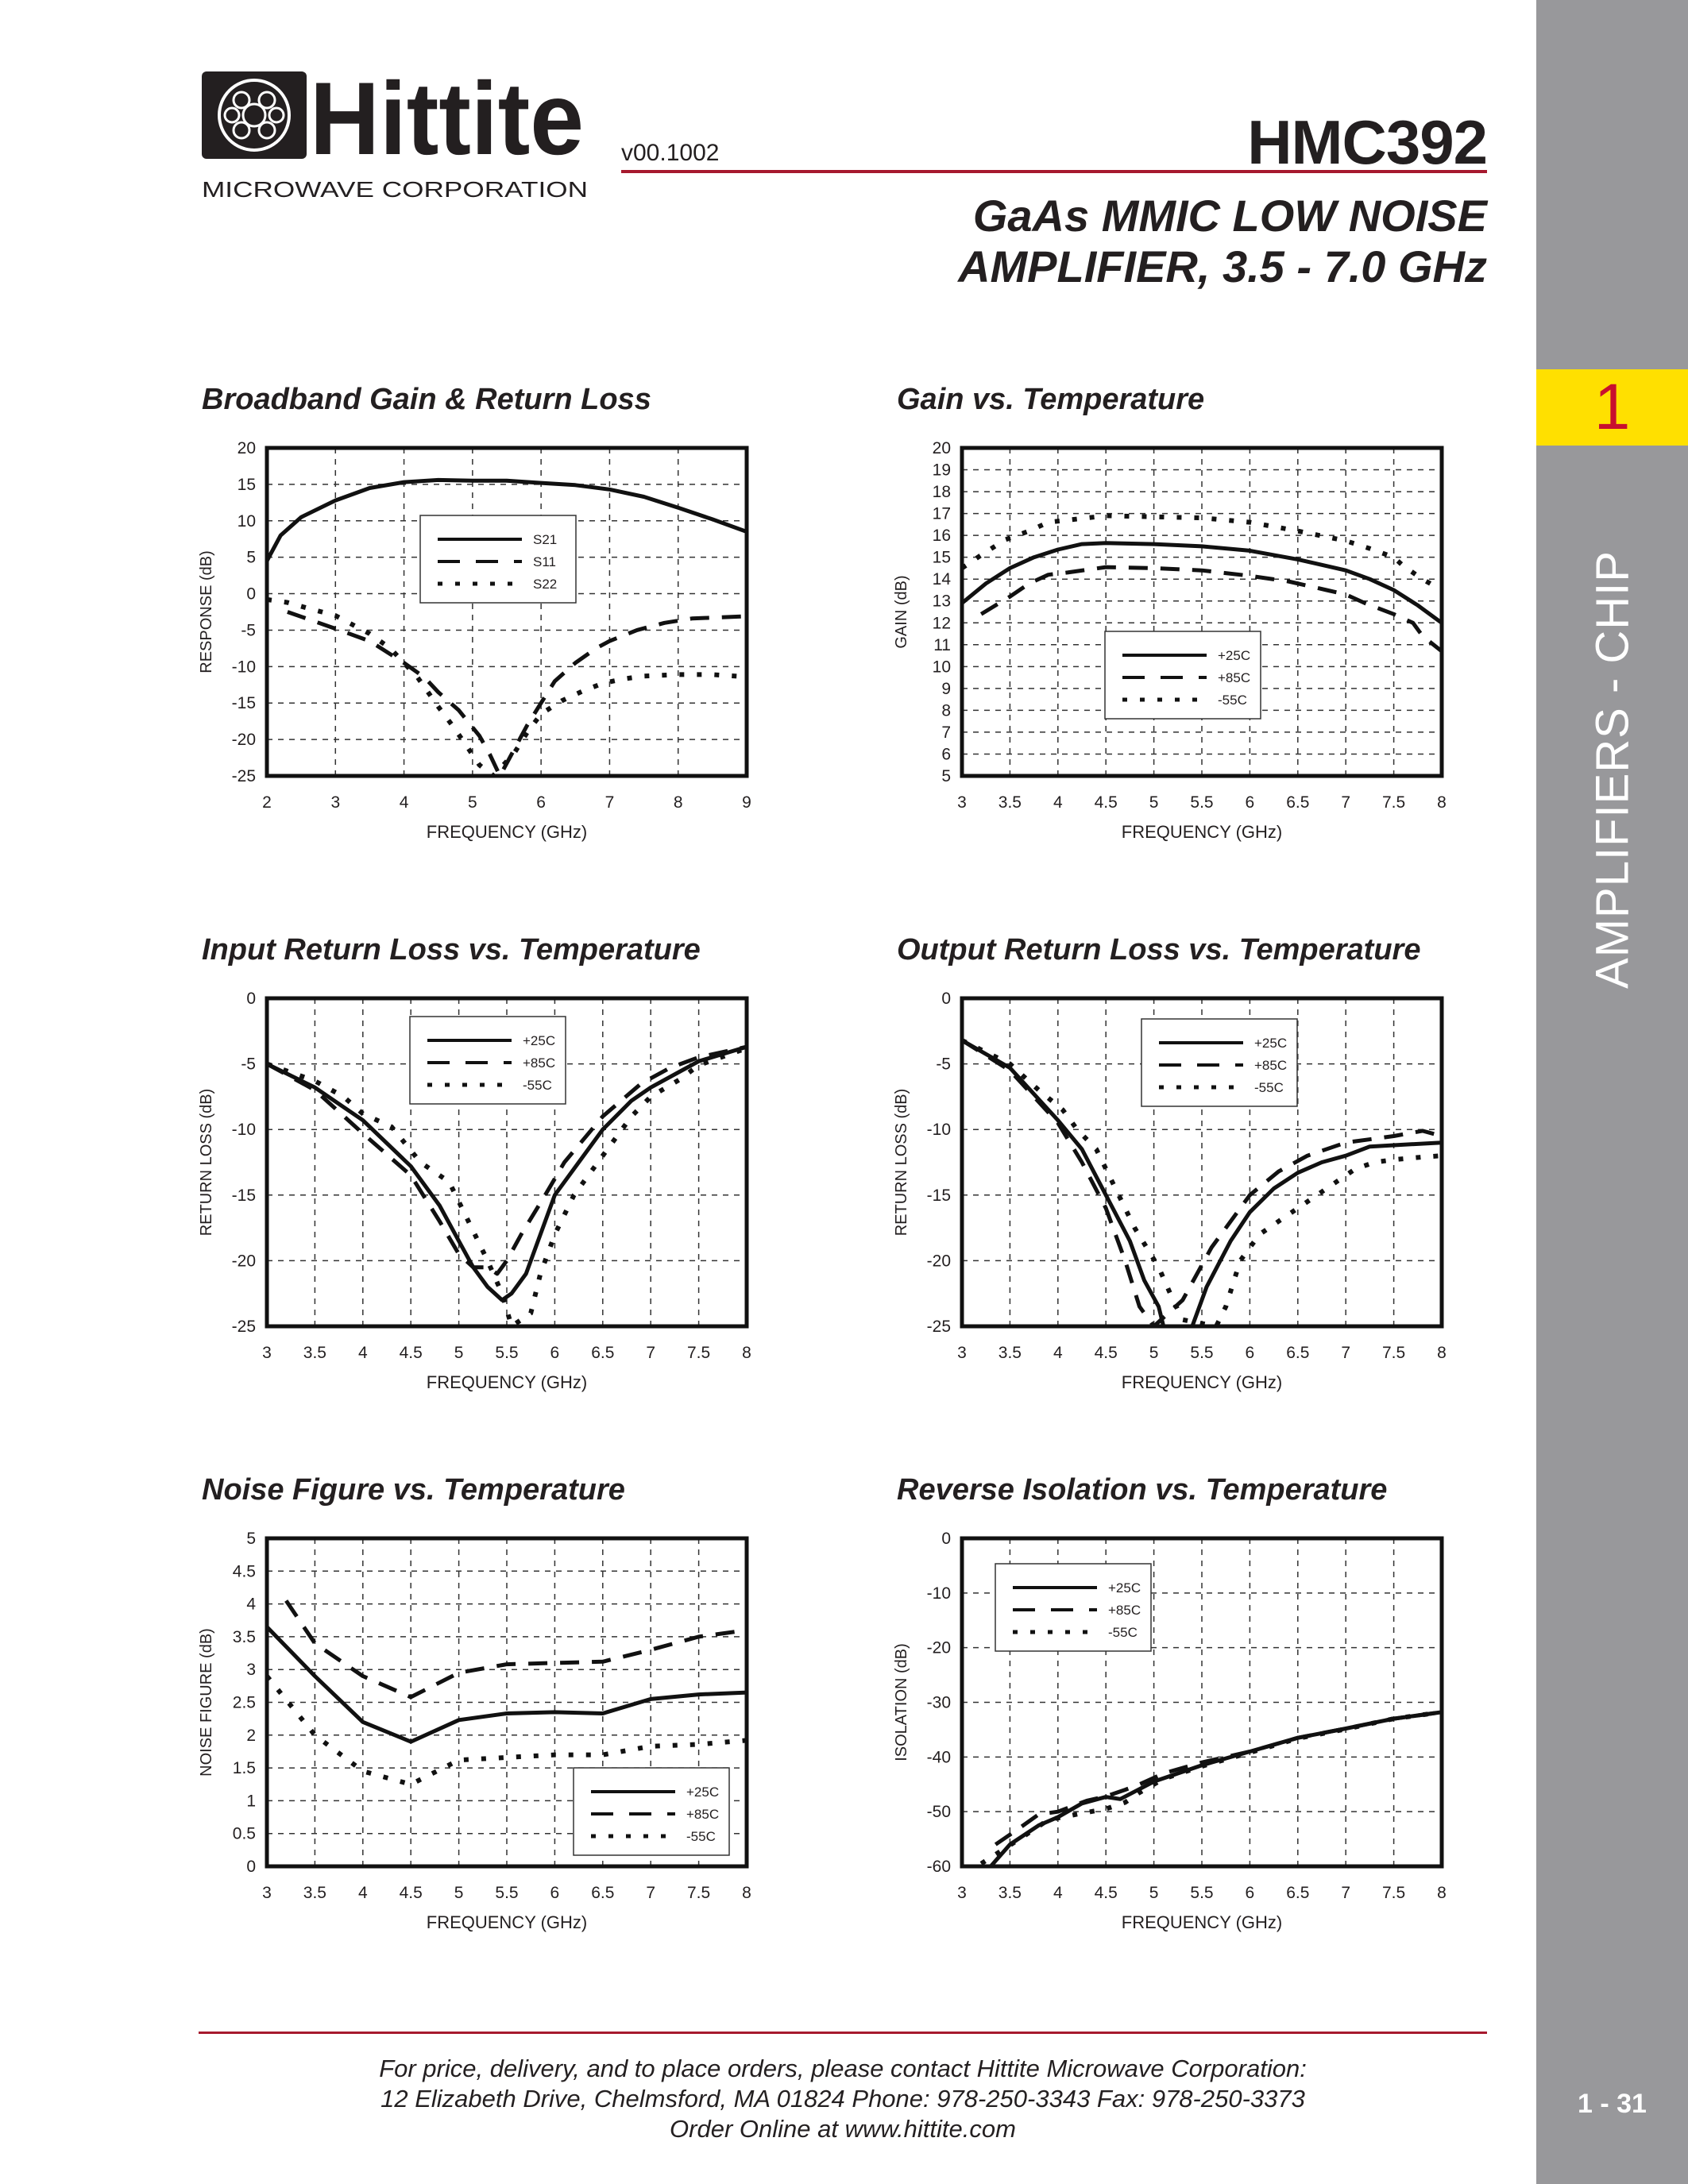 The width and height of the screenshot is (1688, 2184). Describe the element at coordinates (1011, 1353) in the screenshot. I see `x-tick-label: 3.5` at that location.